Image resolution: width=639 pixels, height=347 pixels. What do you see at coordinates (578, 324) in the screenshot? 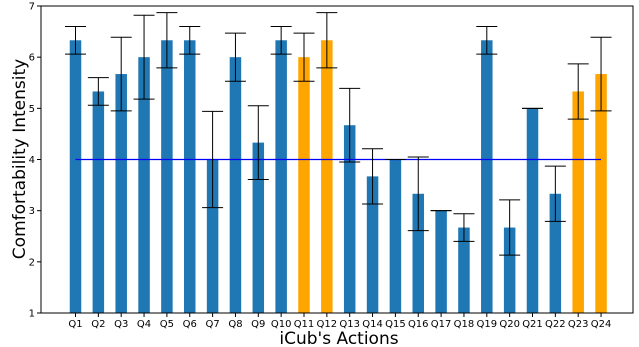
I see `x-tick-label-q23: Q23` at bounding box center [578, 324].